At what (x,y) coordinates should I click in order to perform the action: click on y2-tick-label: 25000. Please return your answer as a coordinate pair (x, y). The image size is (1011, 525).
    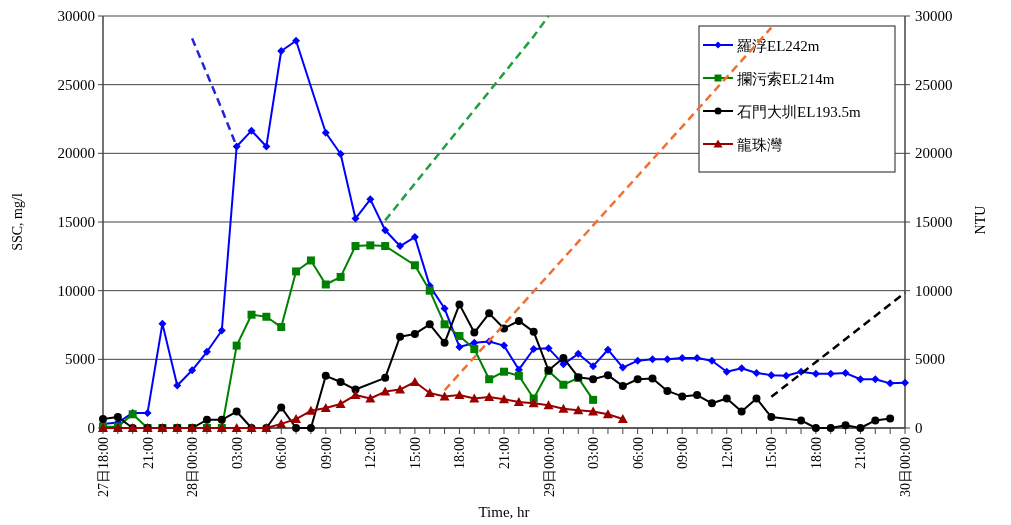
    Looking at the image, I should click on (934, 84).